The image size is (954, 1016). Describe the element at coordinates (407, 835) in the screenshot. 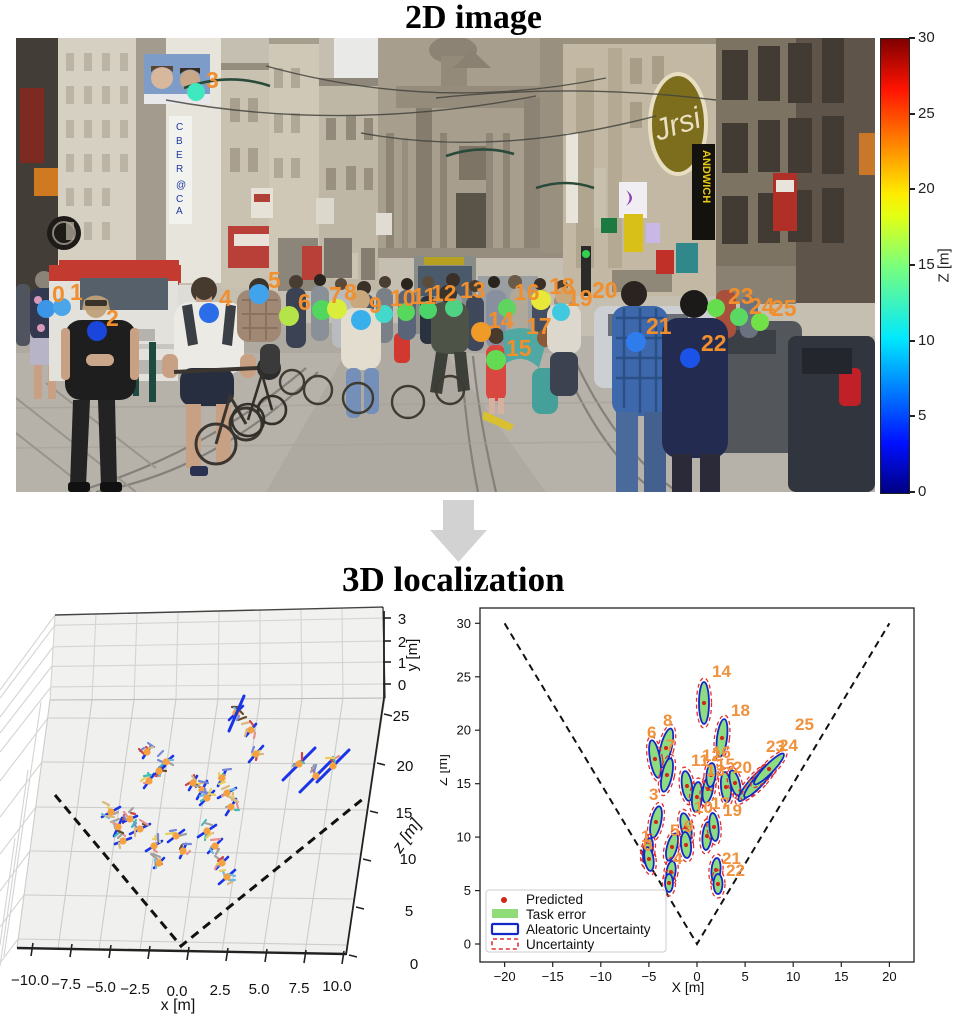

I see `svg-text: z [m]` at that location.